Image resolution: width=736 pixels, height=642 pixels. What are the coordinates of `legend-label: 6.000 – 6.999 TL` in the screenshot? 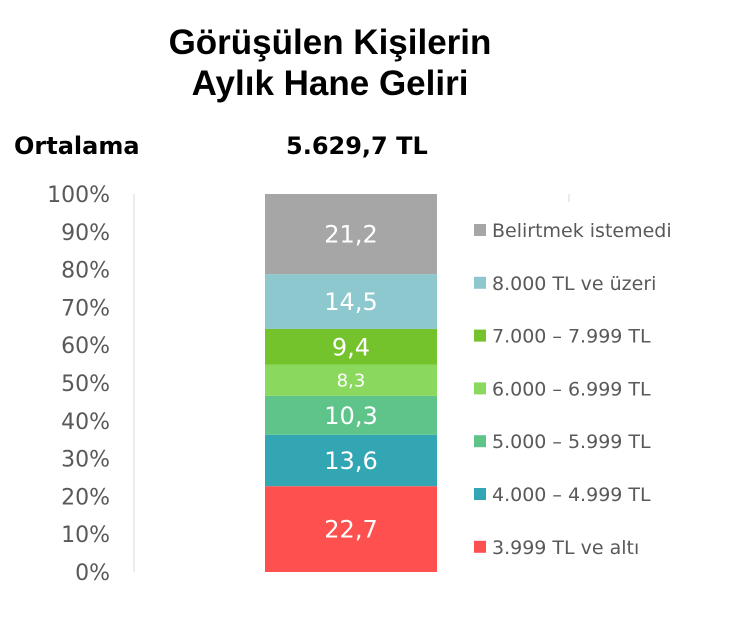 It's located at (571, 389).